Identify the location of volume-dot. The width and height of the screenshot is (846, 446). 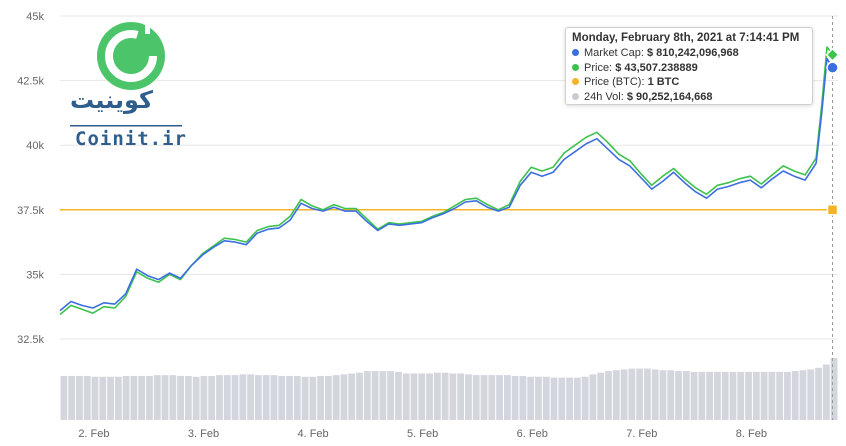
(575, 96).